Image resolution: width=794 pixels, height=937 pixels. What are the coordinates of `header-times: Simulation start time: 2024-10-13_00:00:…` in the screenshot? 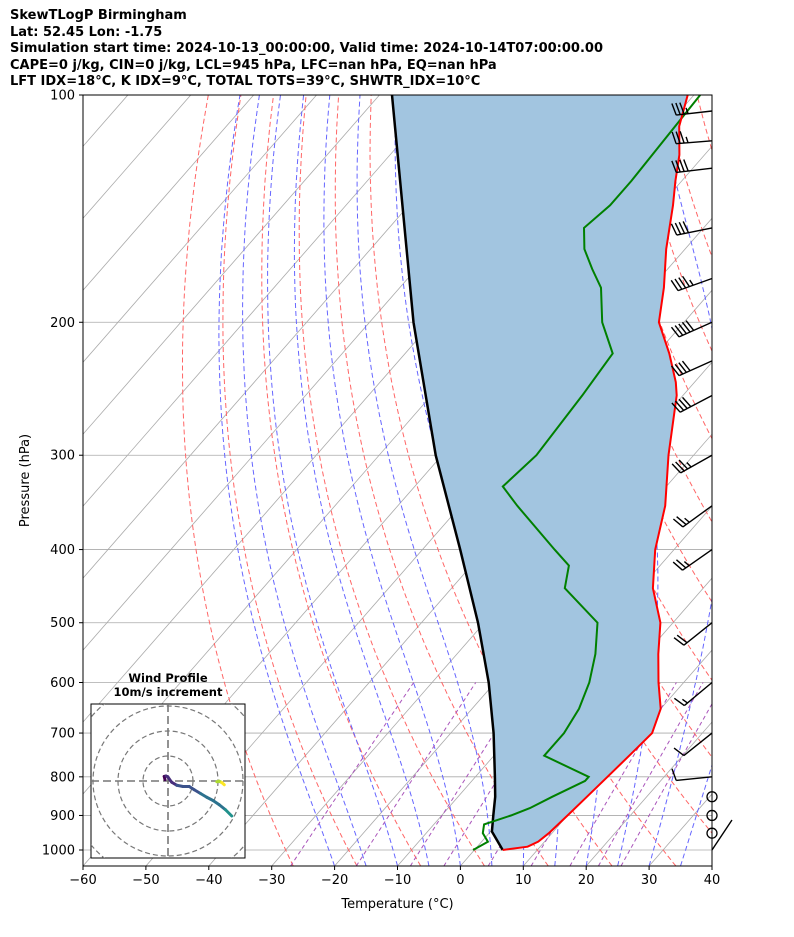 It's located at (306, 48).